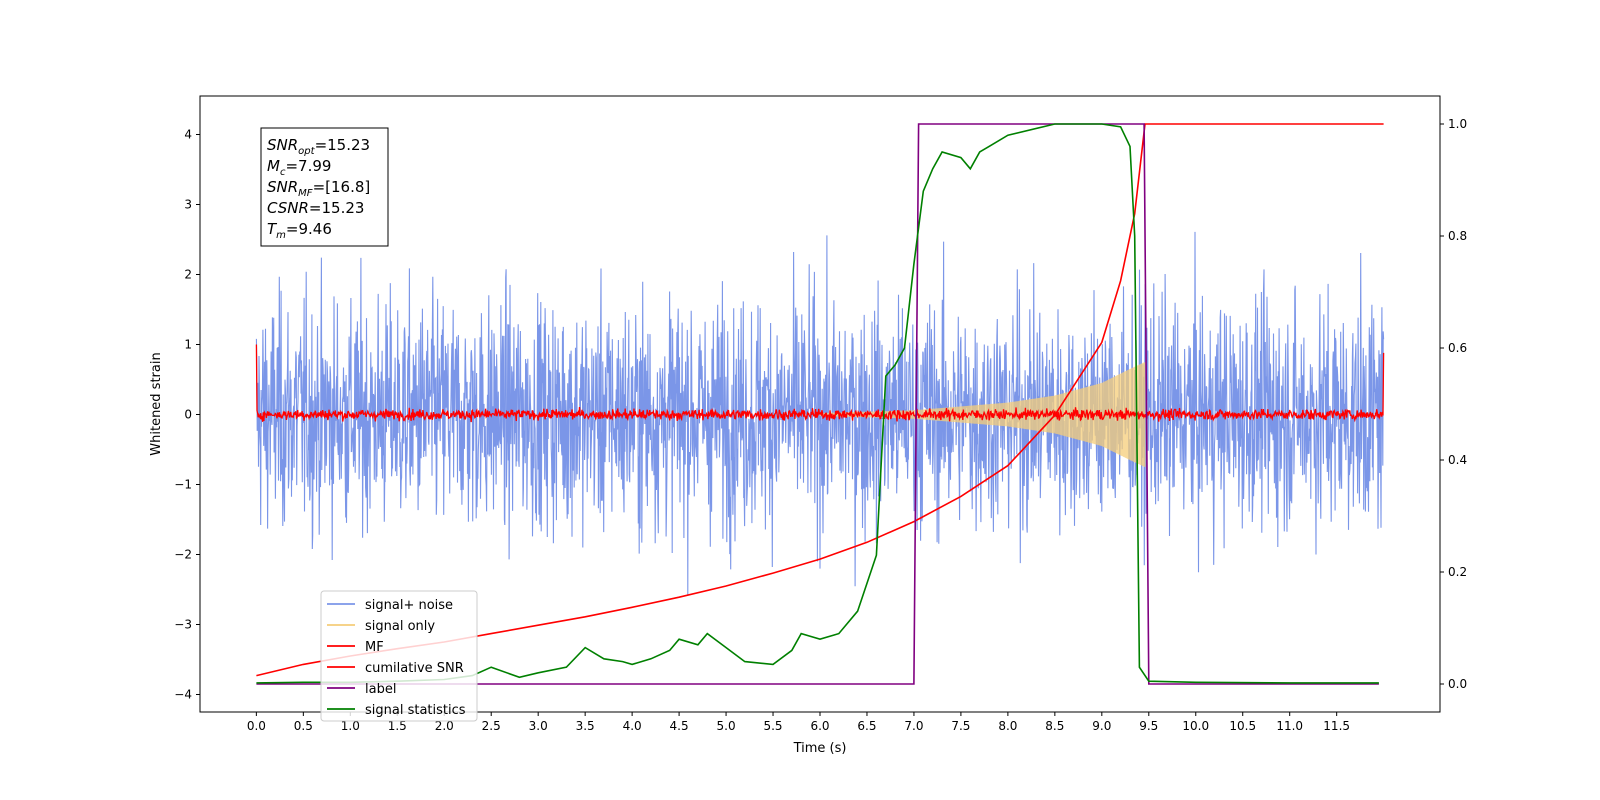  Describe the element at coordinates (585, 726) in the screenshot. I see `x-tick-label: 3.5` at that location.